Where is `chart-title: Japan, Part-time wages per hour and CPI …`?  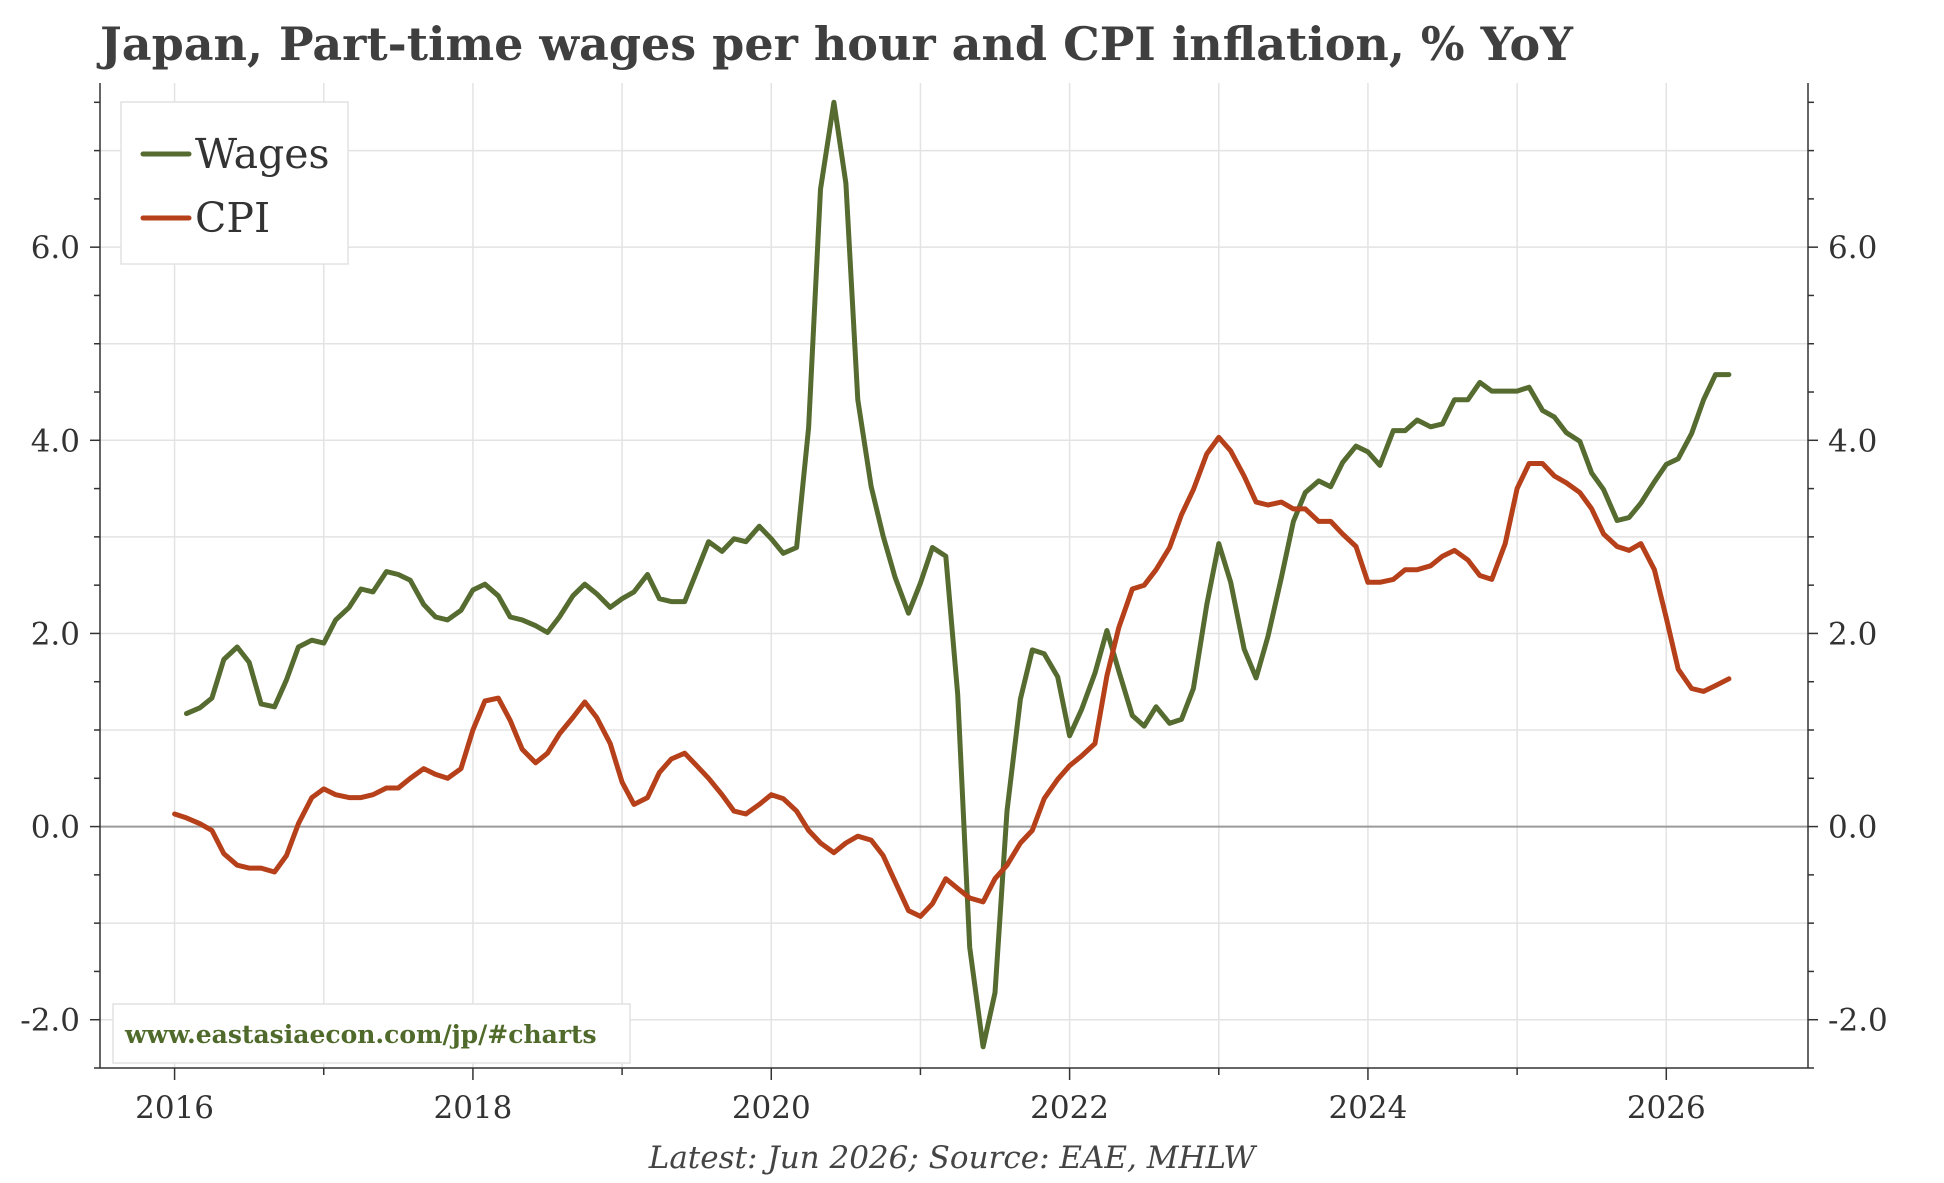 chart-title: Japan, Part-time wages per hour and CPI … is located at coordinates (835, 44).